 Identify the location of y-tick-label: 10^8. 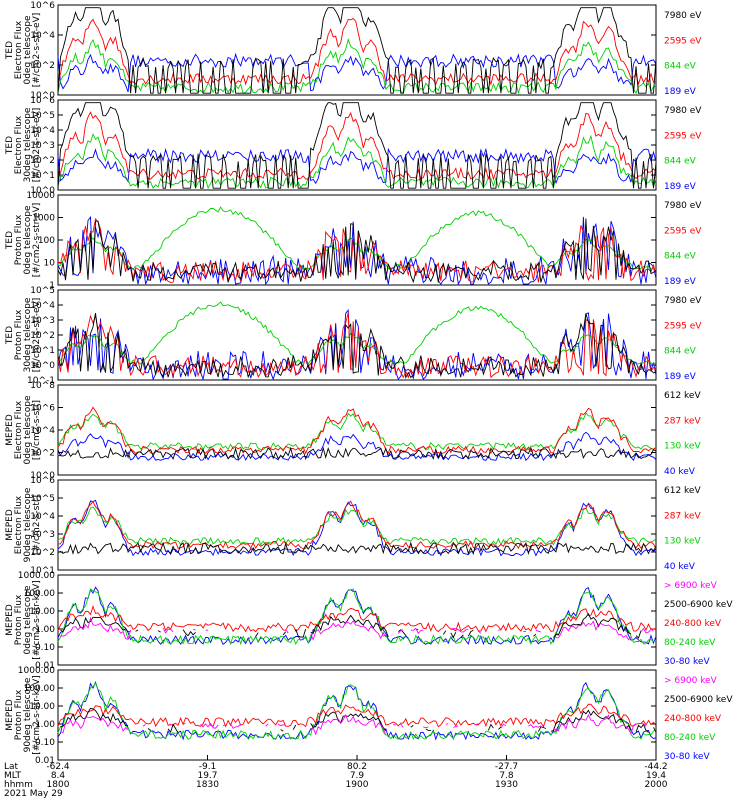
(42, 386).